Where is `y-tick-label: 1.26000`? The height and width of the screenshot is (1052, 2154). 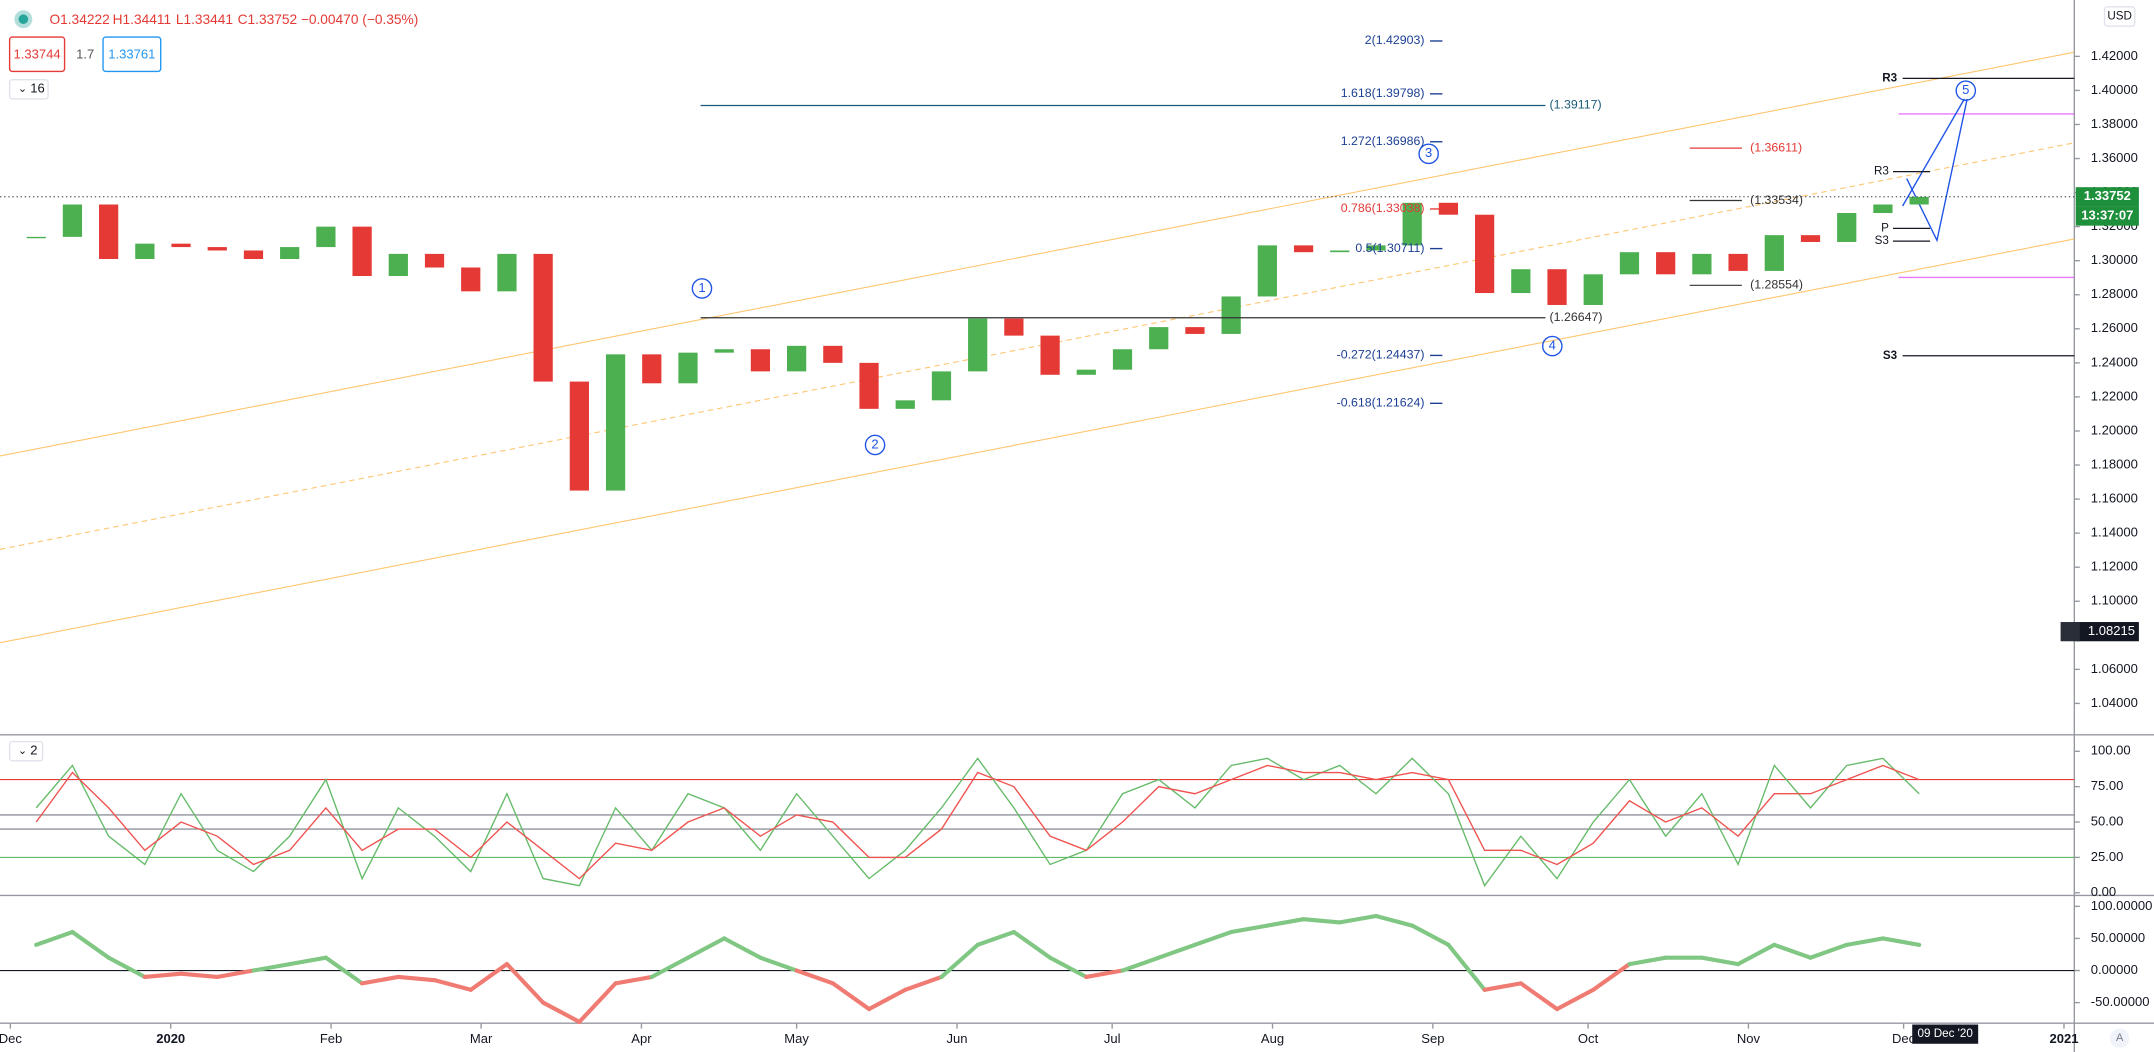
y-tick-label: 1.26000 is located at coordinates (2114, 327).